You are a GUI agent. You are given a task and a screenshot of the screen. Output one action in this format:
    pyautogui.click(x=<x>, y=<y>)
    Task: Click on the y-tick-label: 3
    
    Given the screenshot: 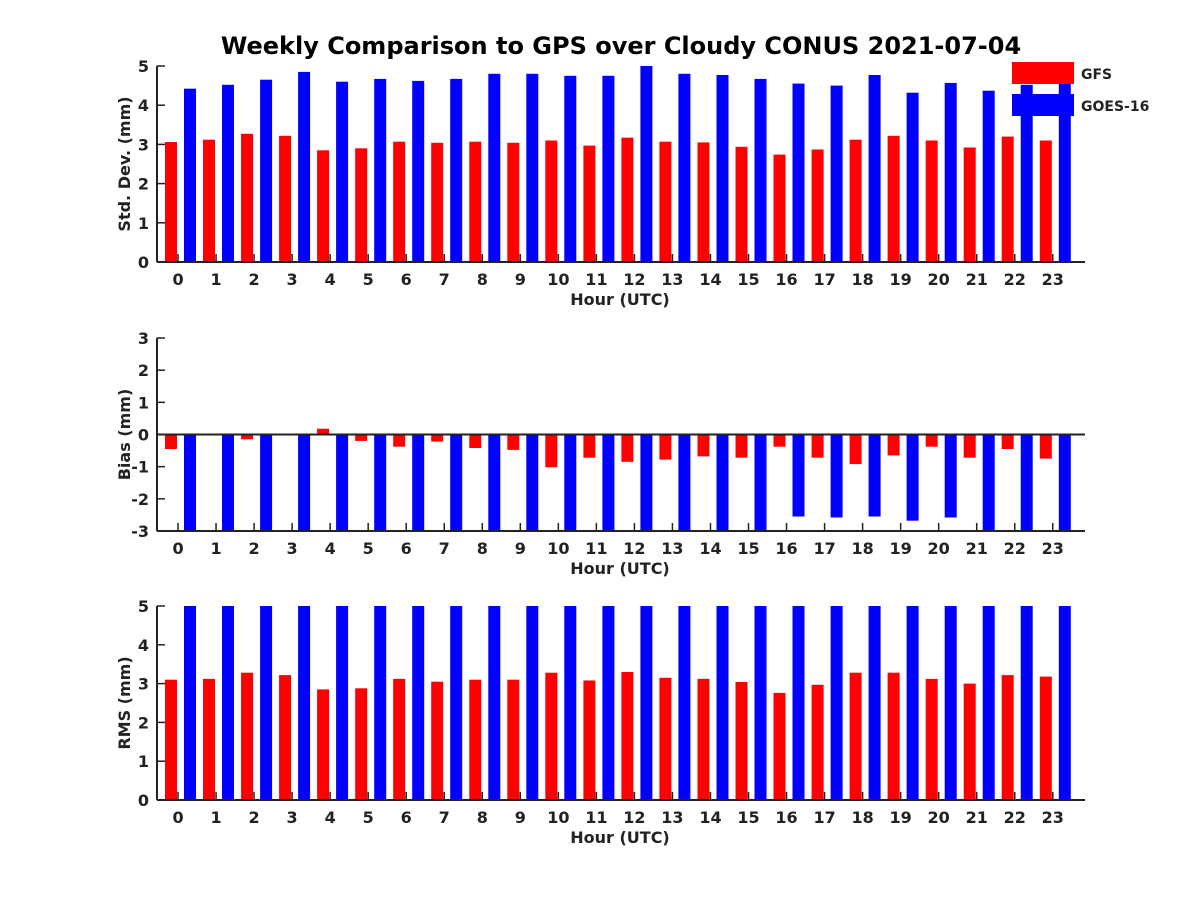 What is the action you would take?
    pyautogui.click(x=143, y=144)
    